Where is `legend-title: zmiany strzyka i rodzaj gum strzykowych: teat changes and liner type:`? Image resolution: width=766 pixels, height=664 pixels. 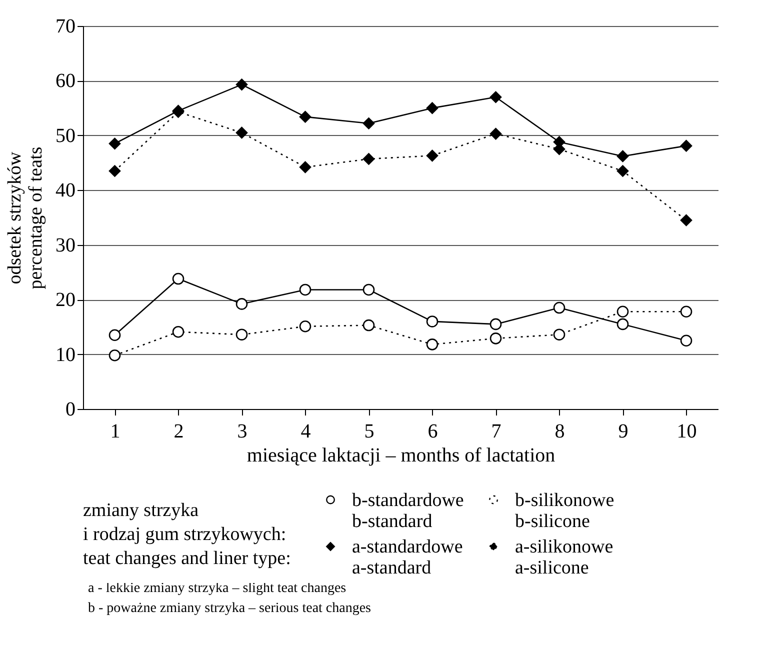 legend-title: zmiany strzyka i rodzaj gum strzykowych: teat changes and liner type: is located at coordinates (187, 534).